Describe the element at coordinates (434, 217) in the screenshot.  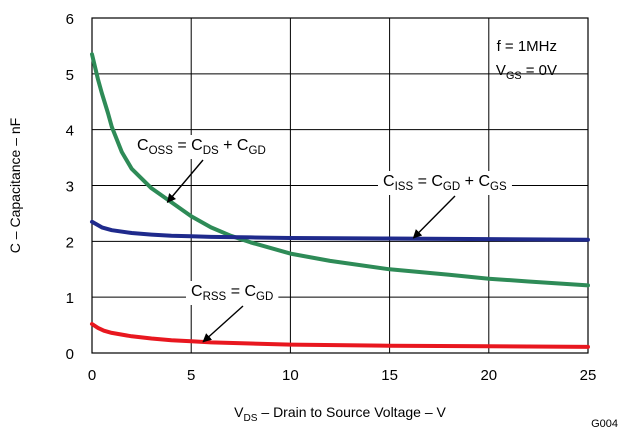
I see `annotation-ciss-arrow` at that location.